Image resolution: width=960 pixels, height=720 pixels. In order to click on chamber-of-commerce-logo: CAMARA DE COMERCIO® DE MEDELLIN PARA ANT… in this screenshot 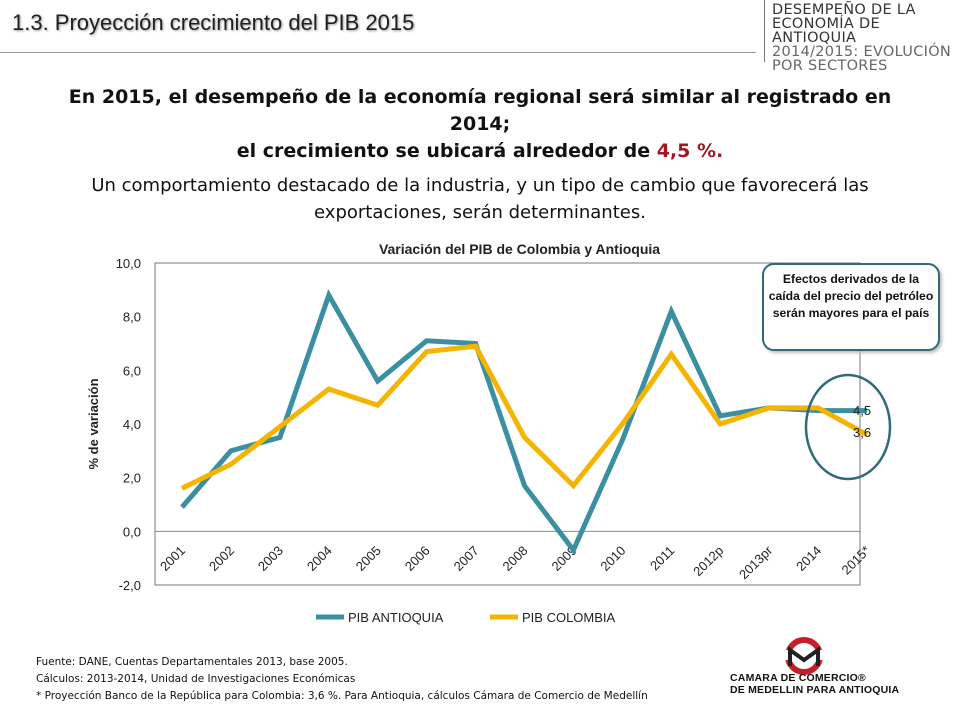, I will do `click(840, 676)`.